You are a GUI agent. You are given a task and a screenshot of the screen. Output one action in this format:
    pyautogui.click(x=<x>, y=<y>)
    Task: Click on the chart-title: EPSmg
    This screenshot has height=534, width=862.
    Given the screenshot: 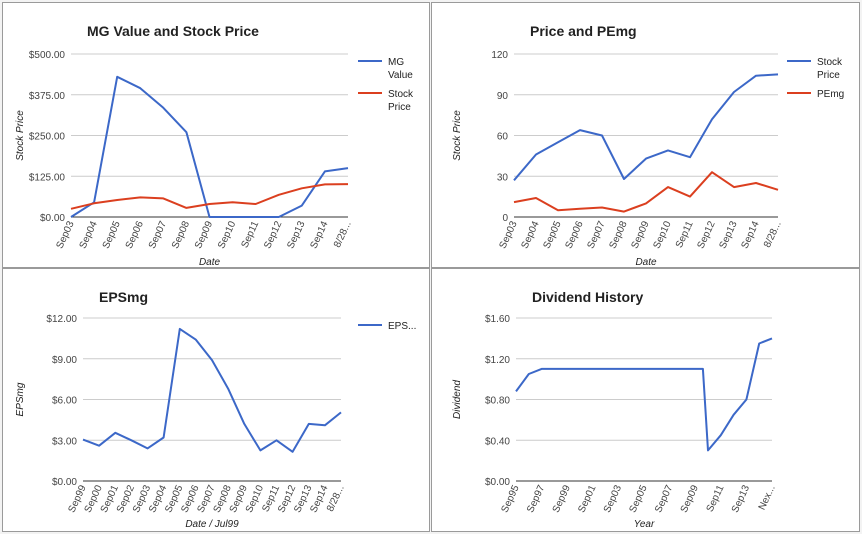 What is the action you would take?
    pyautogui.click(x=123, y=297)
    